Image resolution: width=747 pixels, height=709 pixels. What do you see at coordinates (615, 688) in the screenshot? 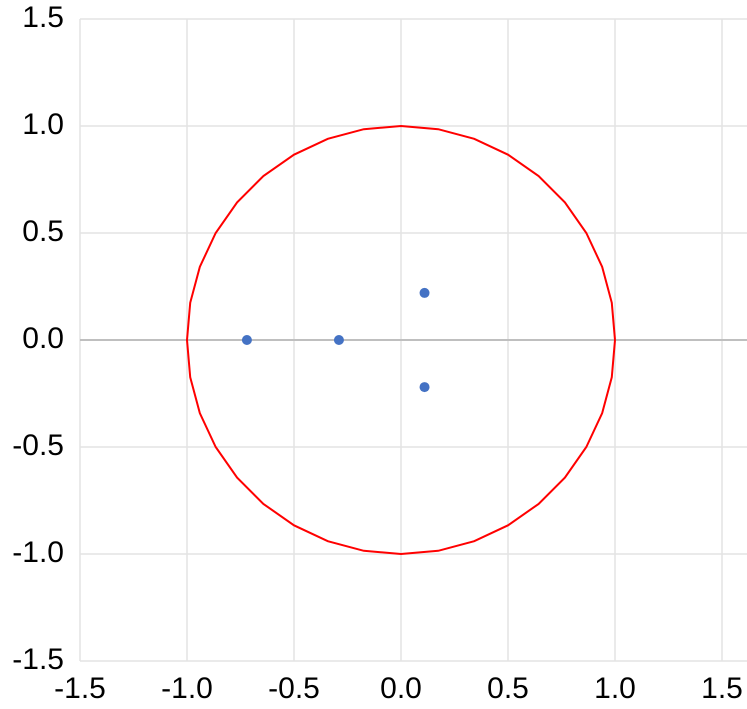
I see `x-tick-label: 1.0` at bounding box center [615, 688].